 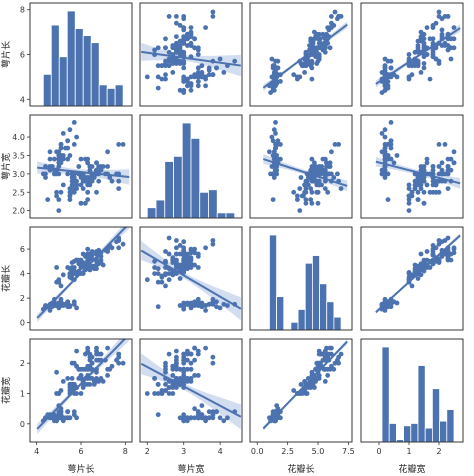 What do you see at coordinates (6, 278) in the screenshot?
I see `ylabel-2: 花瓣长` at bounding box center [6, 278].